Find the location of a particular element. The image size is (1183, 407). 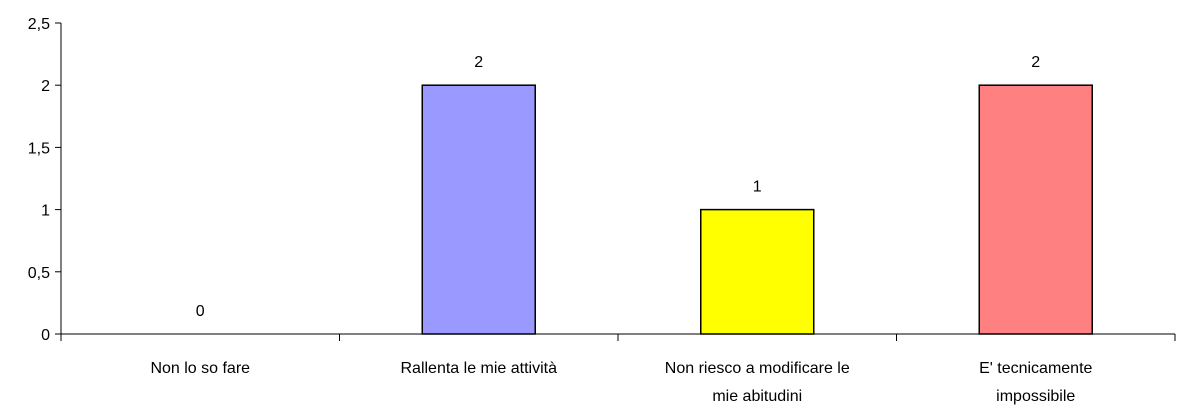

data-label: 0 is located at coordinates (200, 311).